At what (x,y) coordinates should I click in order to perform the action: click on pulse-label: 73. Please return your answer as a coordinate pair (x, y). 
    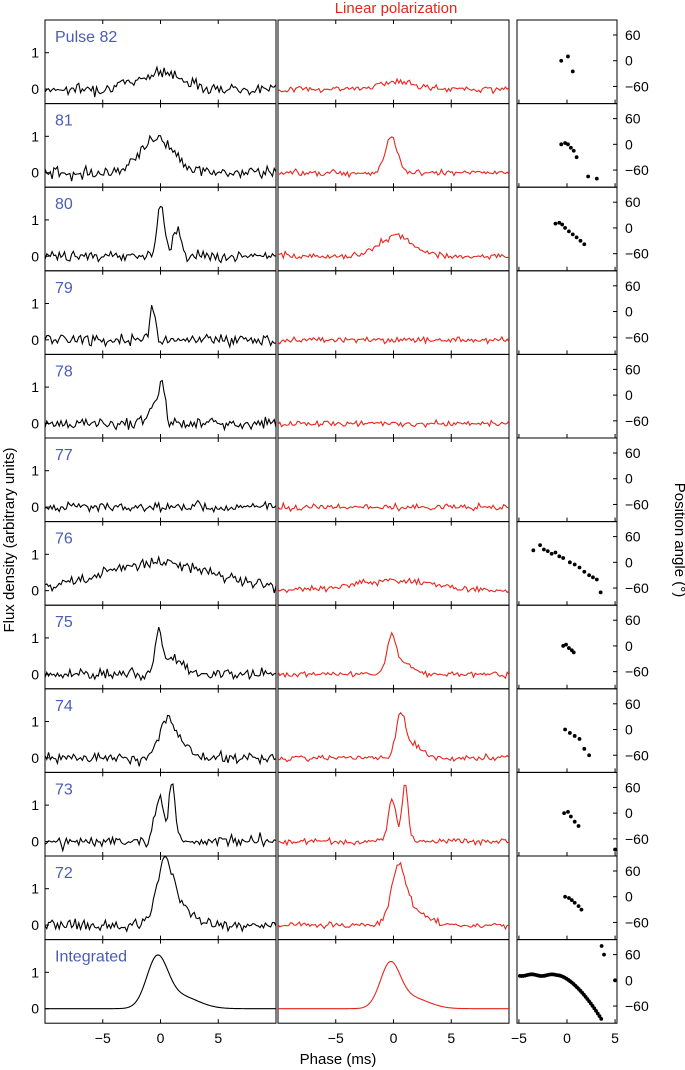
    Looking at the image, I should click on (64, 789).